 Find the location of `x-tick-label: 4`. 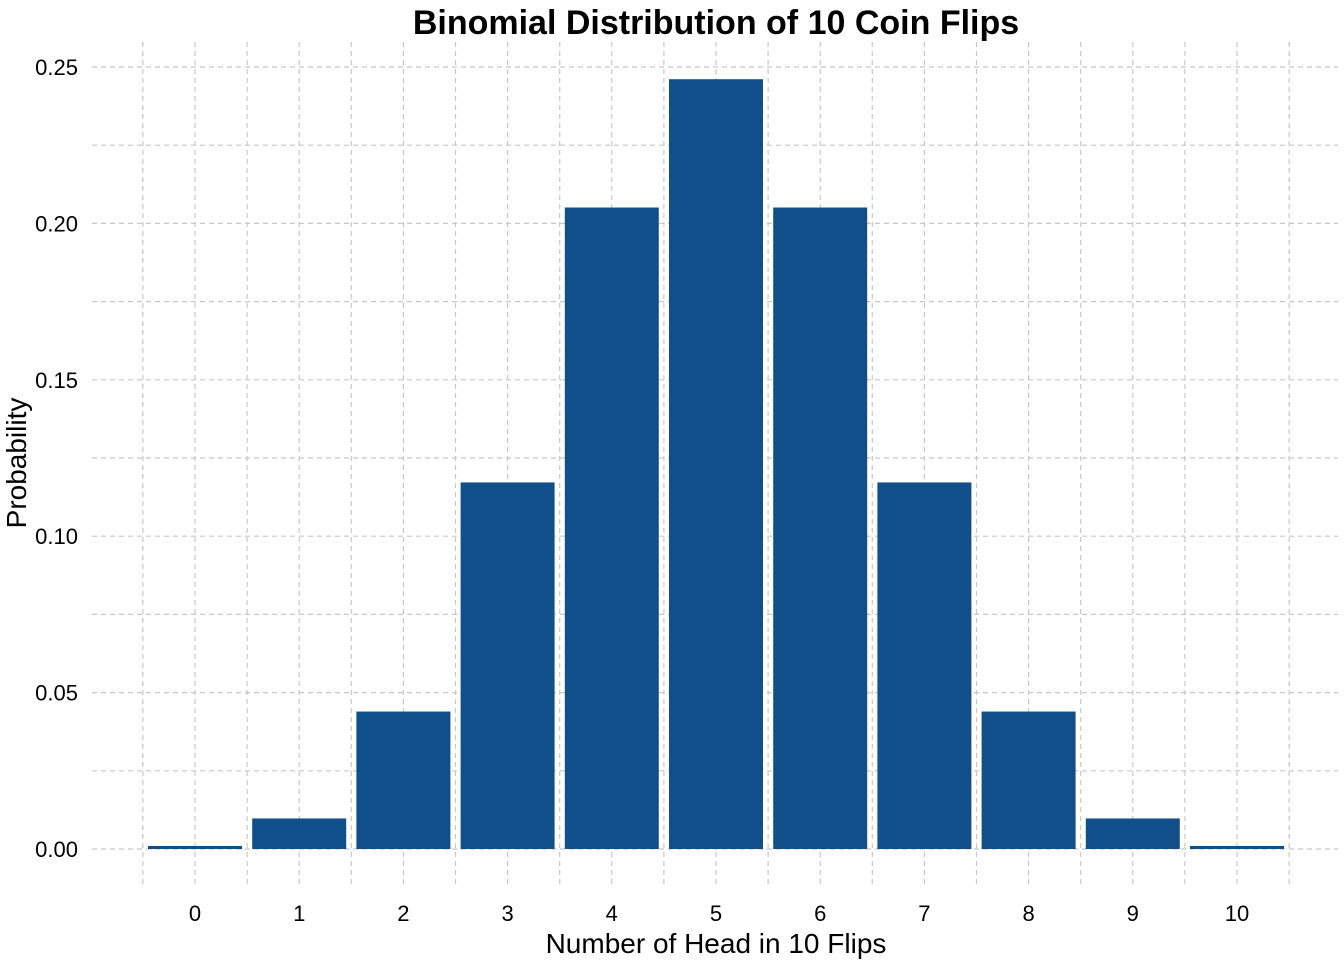

x-tick-label: 4 is located at coordinates (612, 913).